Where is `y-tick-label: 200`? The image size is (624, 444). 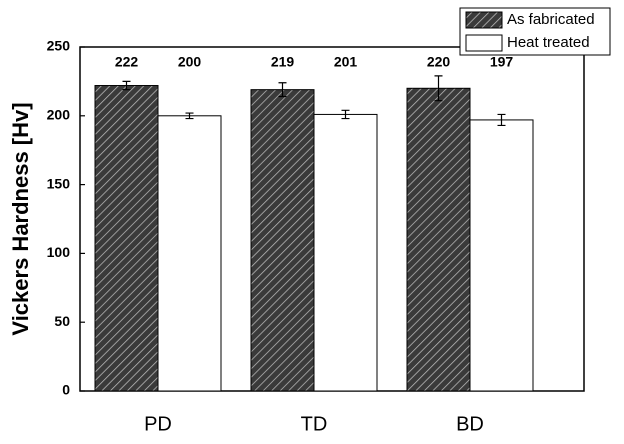
y-tick-label: 200 is located at coordinates (59, 115).